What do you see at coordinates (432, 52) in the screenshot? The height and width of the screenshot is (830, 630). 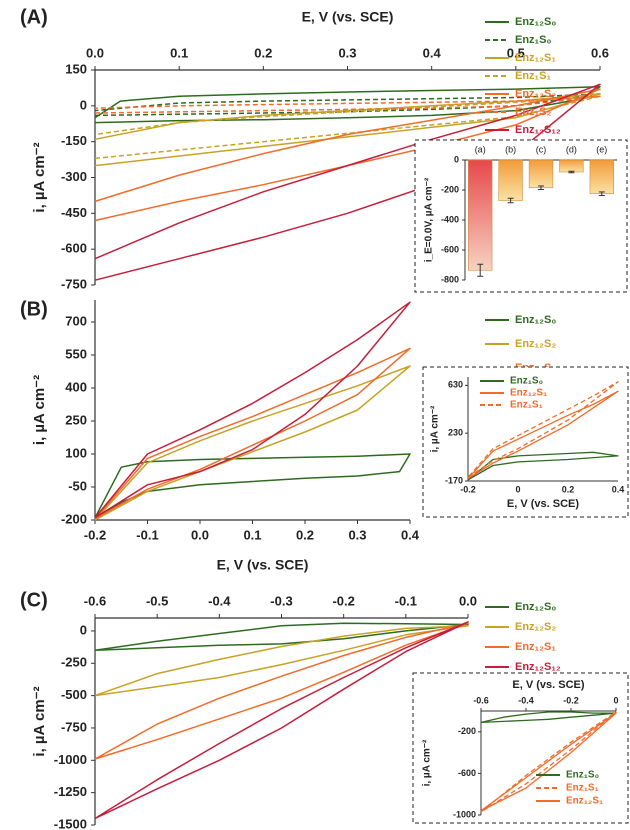 I see `panel-a-x-tick-4: 0.4` at bounding box center [432, 52].